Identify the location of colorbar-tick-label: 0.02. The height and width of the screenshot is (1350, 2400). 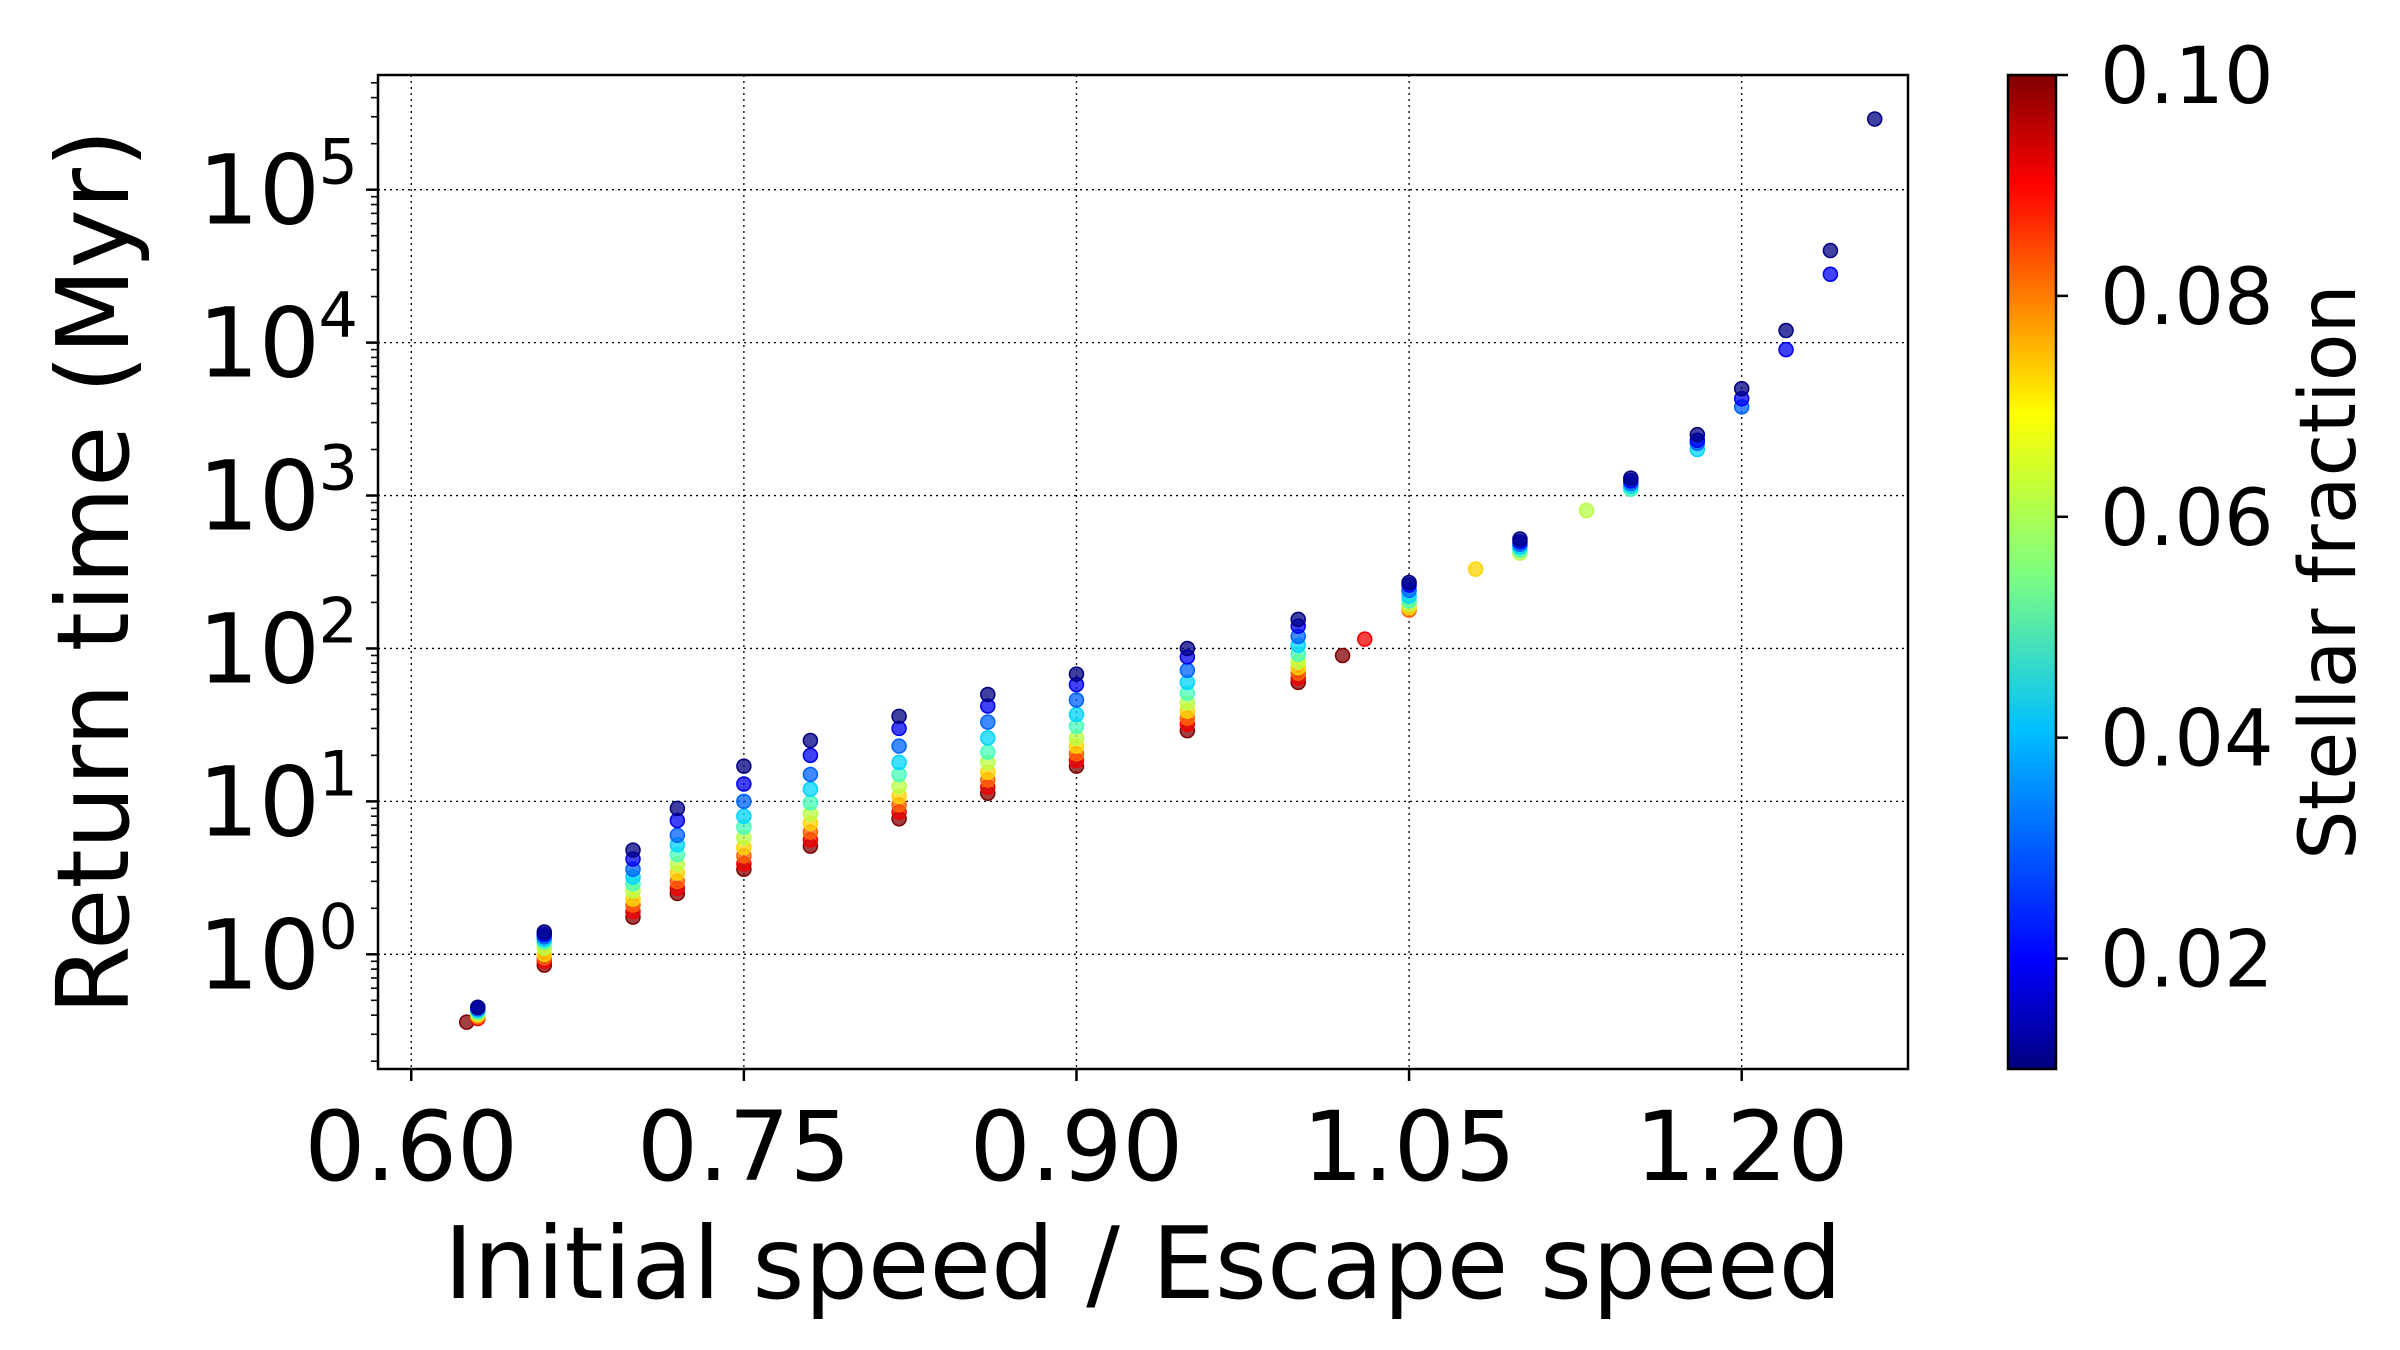
(2187, 961).